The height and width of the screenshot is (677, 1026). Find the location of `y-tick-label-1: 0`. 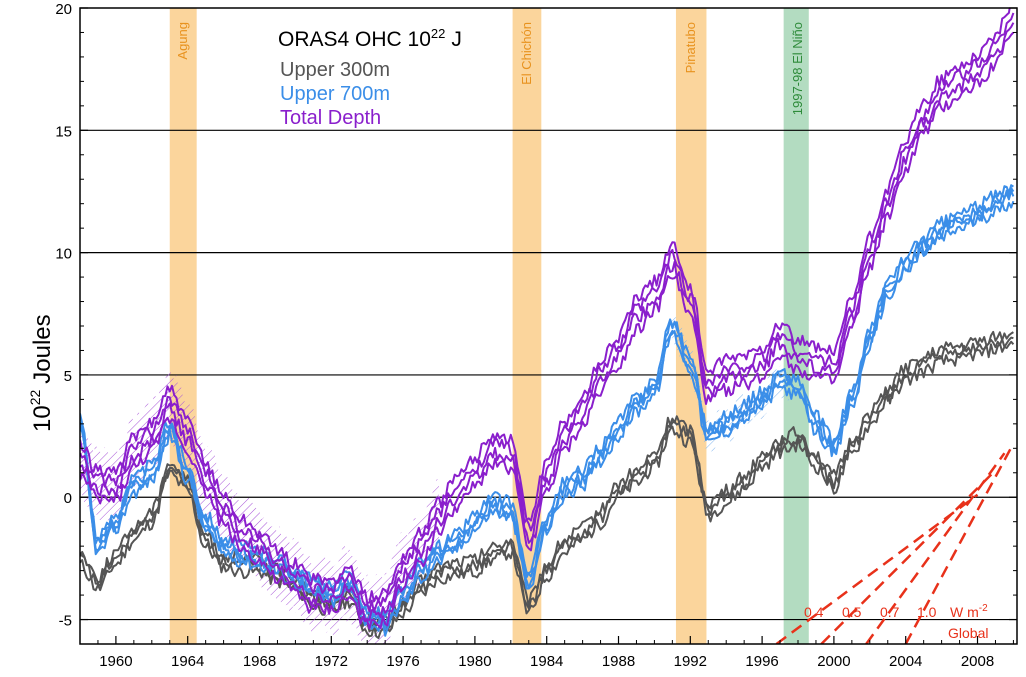

y-tick-label-1: 0 is located at coordinates (68, 498).